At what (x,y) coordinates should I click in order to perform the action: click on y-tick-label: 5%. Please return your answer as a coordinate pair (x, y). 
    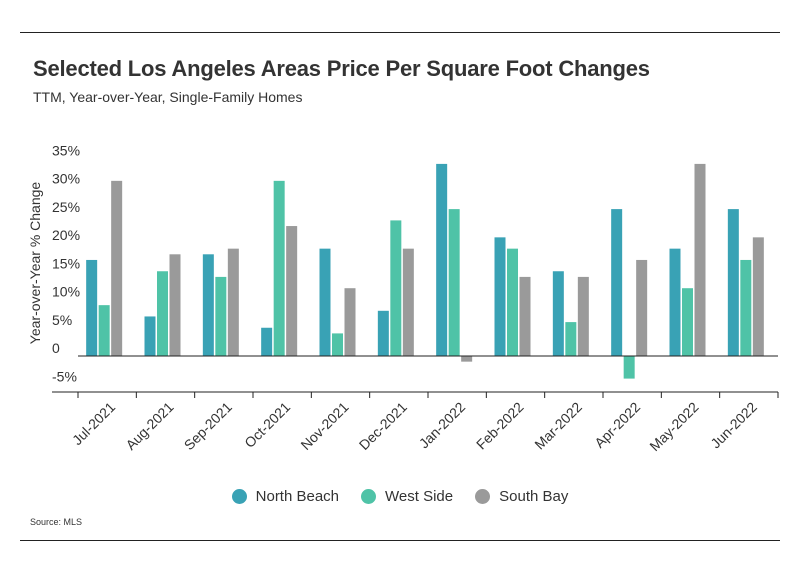
    Looking at the image, I should click on (62, 320).